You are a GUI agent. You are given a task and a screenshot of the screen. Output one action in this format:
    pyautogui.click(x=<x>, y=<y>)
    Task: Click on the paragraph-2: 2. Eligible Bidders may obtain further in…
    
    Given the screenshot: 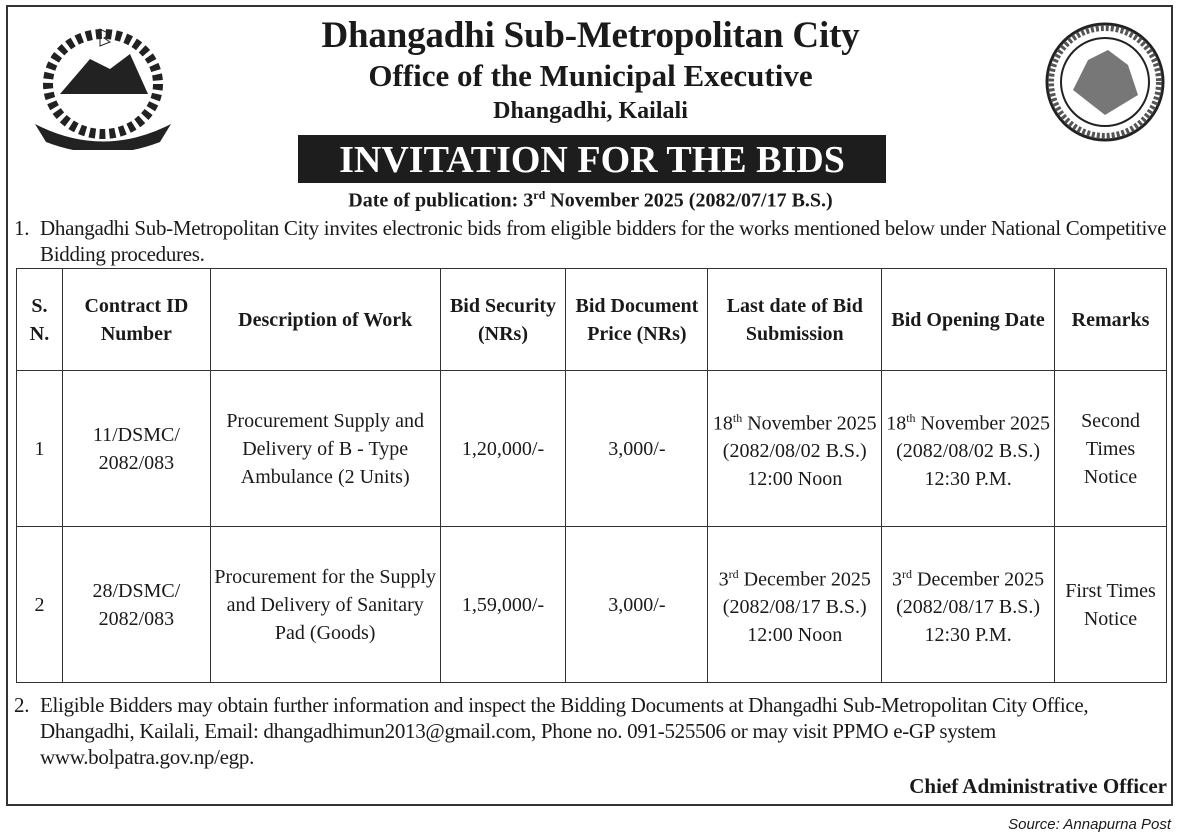 What is the action you would take?
    pyautogui.click(x=551, y=731)
    